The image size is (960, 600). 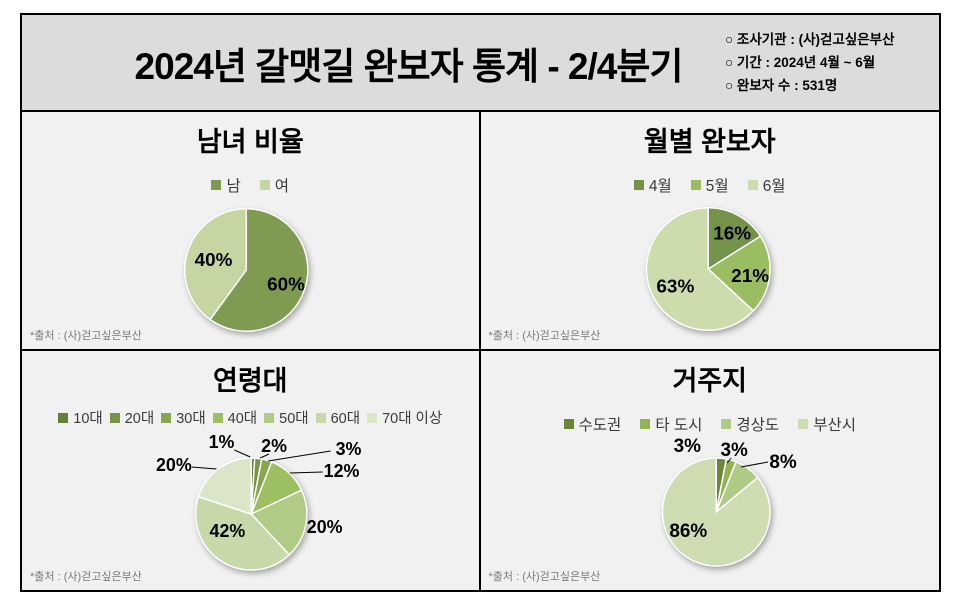 I want to click on legend-label: 부산시, so click(x=834, y=425).